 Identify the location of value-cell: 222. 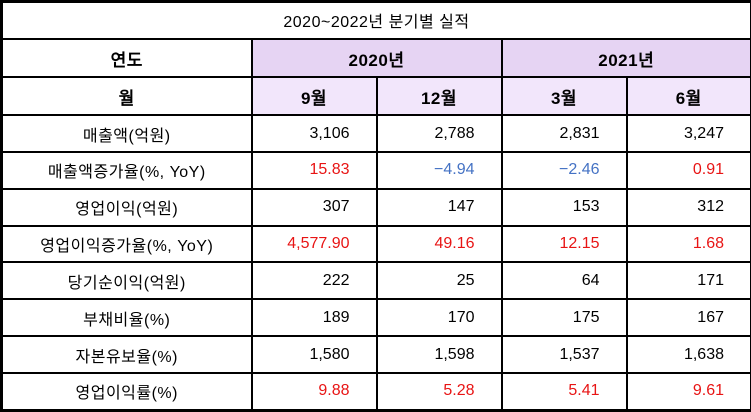
(314, 281).